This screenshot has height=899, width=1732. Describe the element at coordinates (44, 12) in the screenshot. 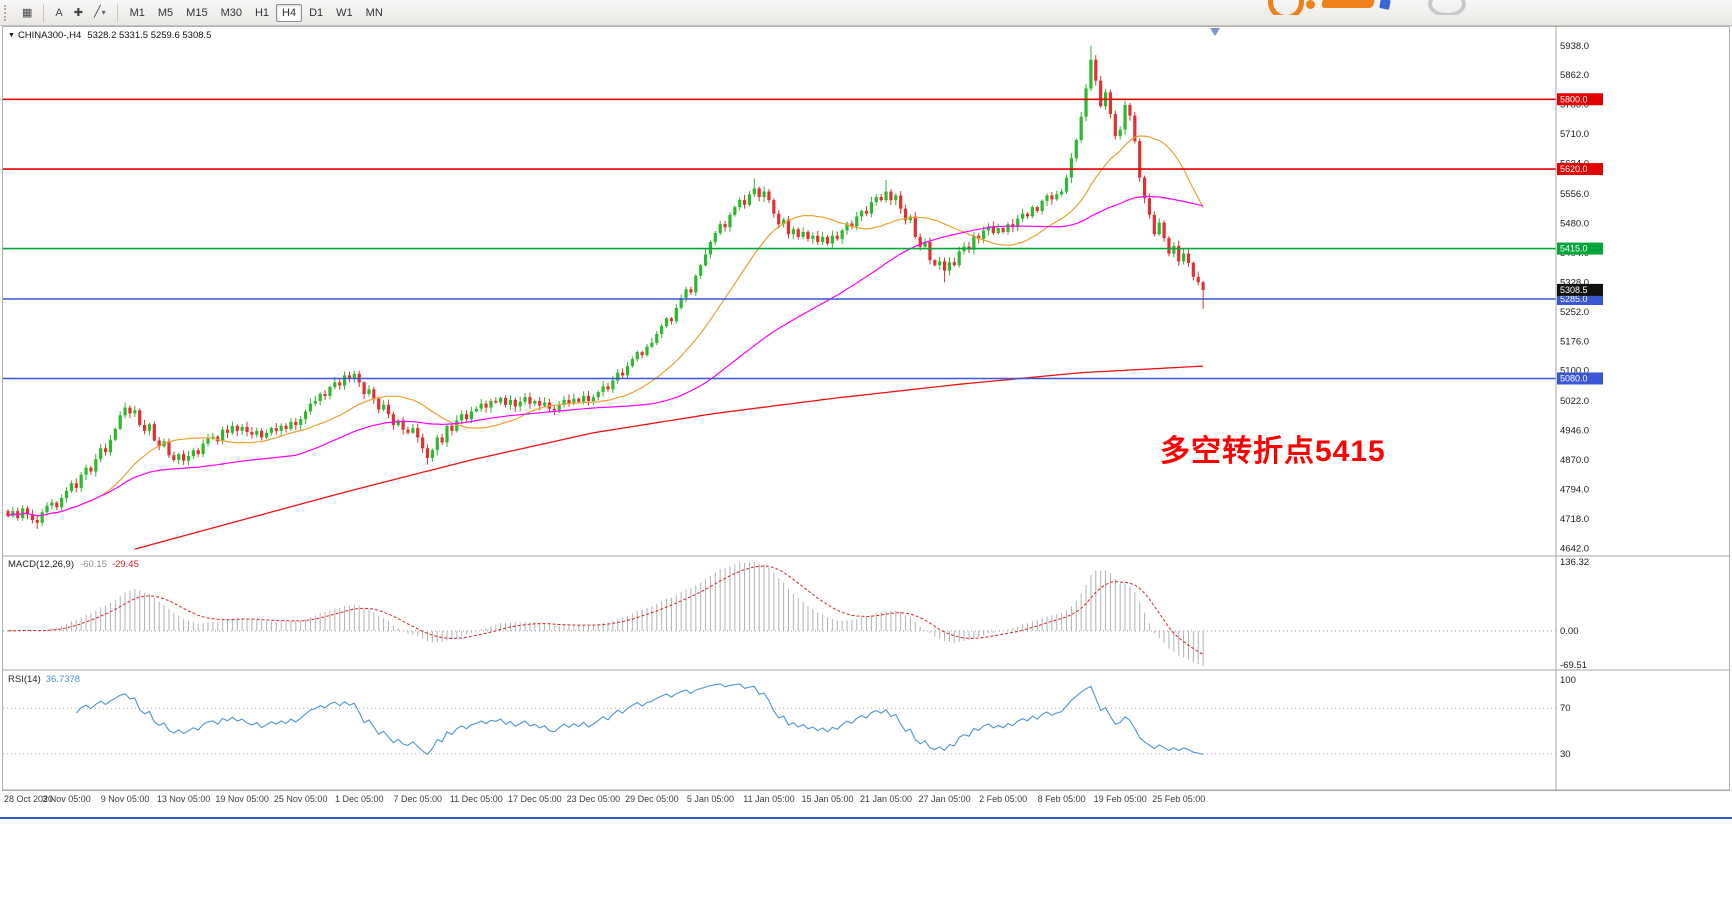

I see `toolbar-separator` at that location.